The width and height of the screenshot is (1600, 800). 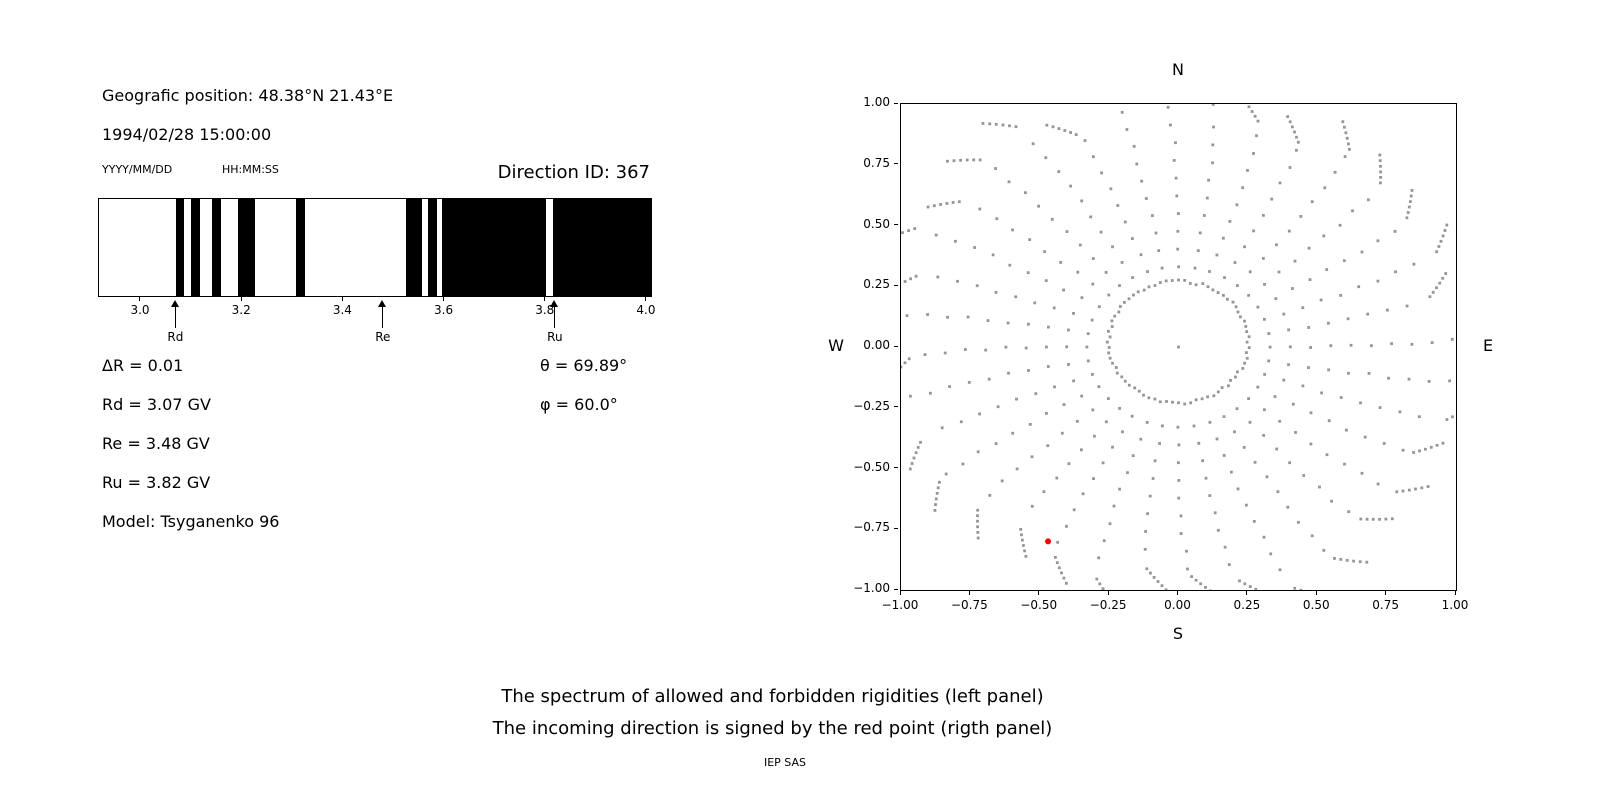 I want to click on map-x-tick-label: 0.75, so click(x=1385, y=605).